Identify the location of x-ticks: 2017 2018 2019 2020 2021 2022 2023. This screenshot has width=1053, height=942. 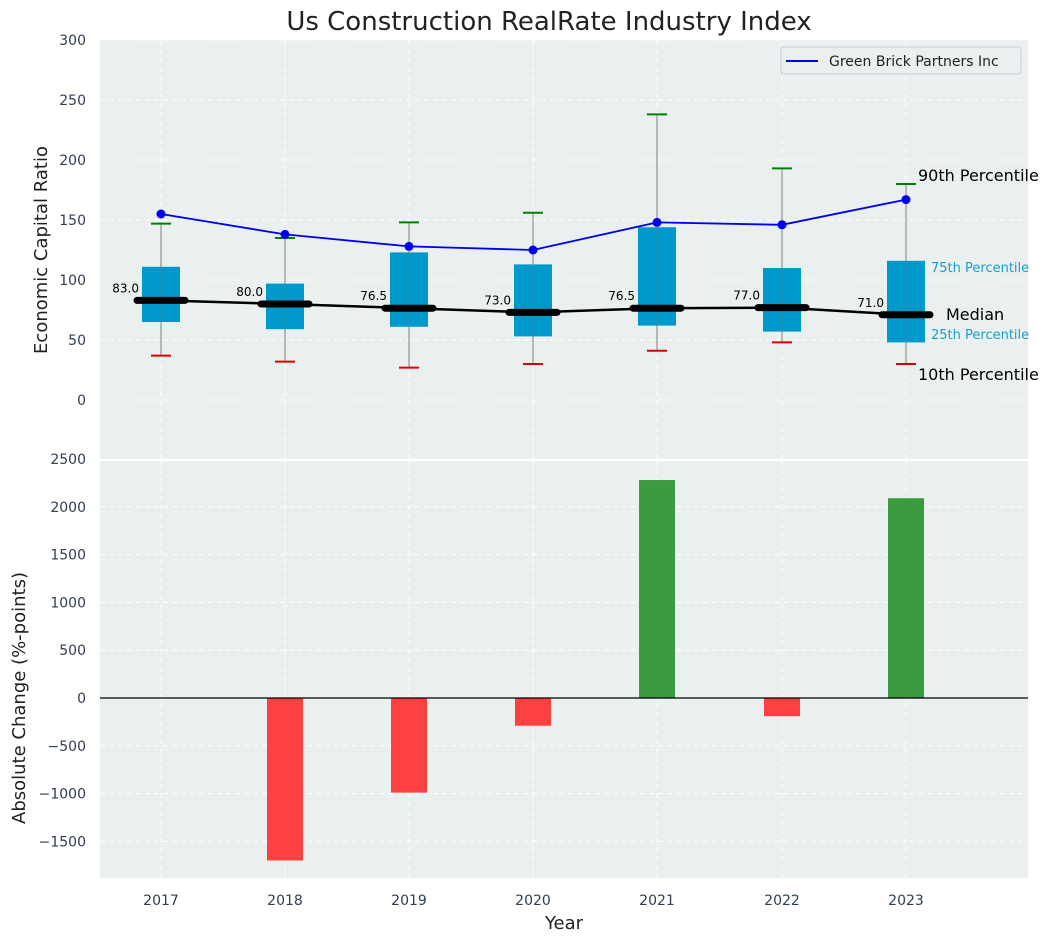
(533, 901).